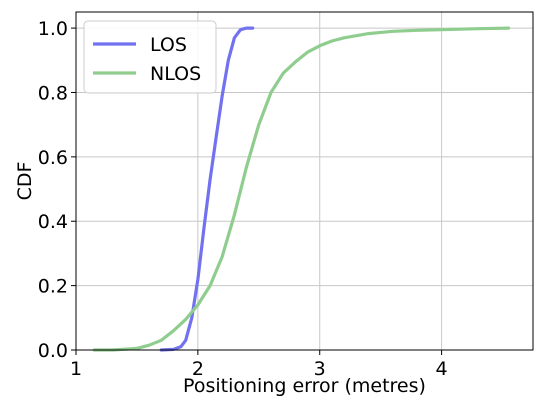 This screenshot has width=550, height=409. I want to click on y-axis-label: CDF, so click(25, 181).